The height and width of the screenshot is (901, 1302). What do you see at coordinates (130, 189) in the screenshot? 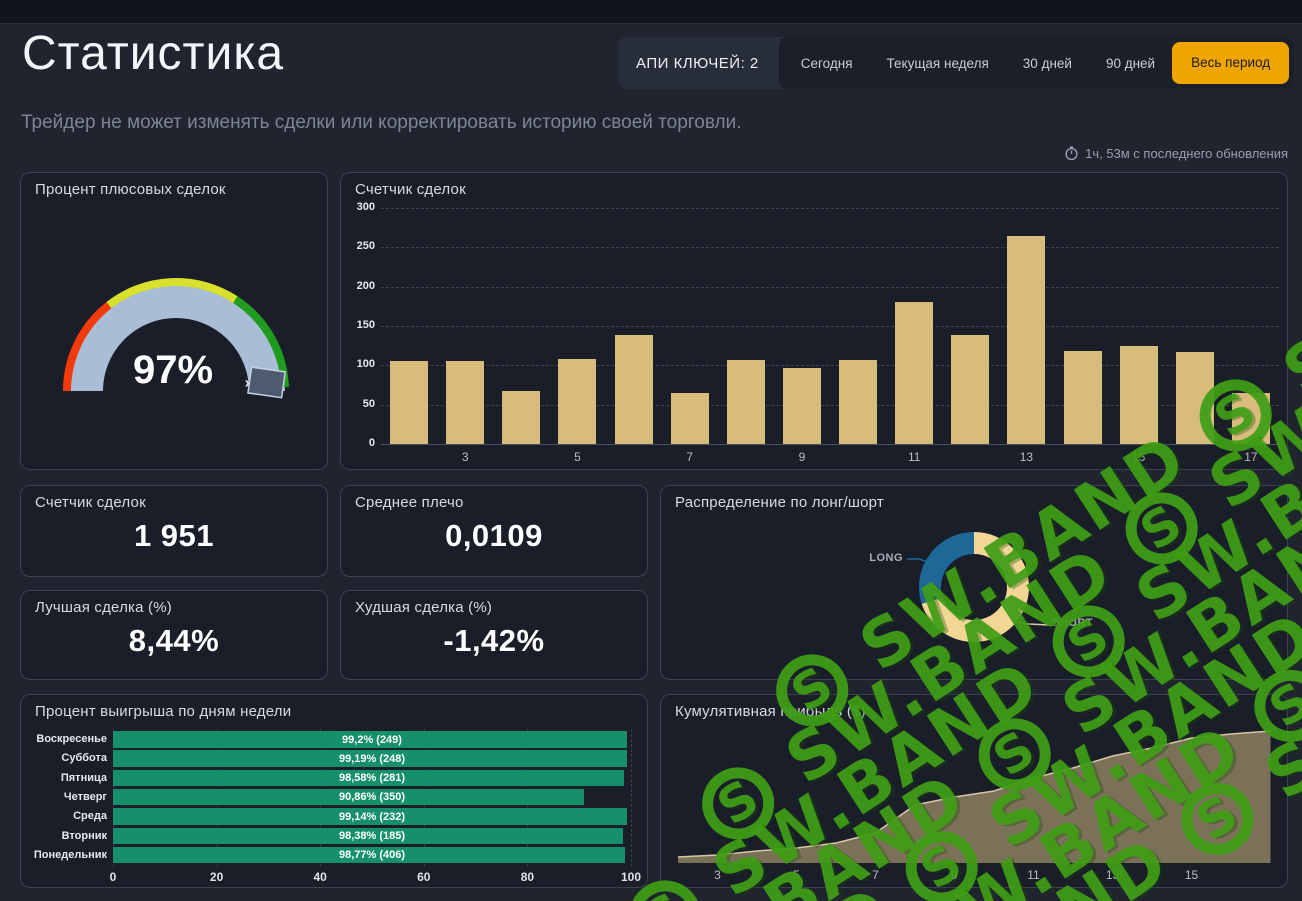
I see `card-title: Процент плюсовых сделок` at bounding box center [130, 189].